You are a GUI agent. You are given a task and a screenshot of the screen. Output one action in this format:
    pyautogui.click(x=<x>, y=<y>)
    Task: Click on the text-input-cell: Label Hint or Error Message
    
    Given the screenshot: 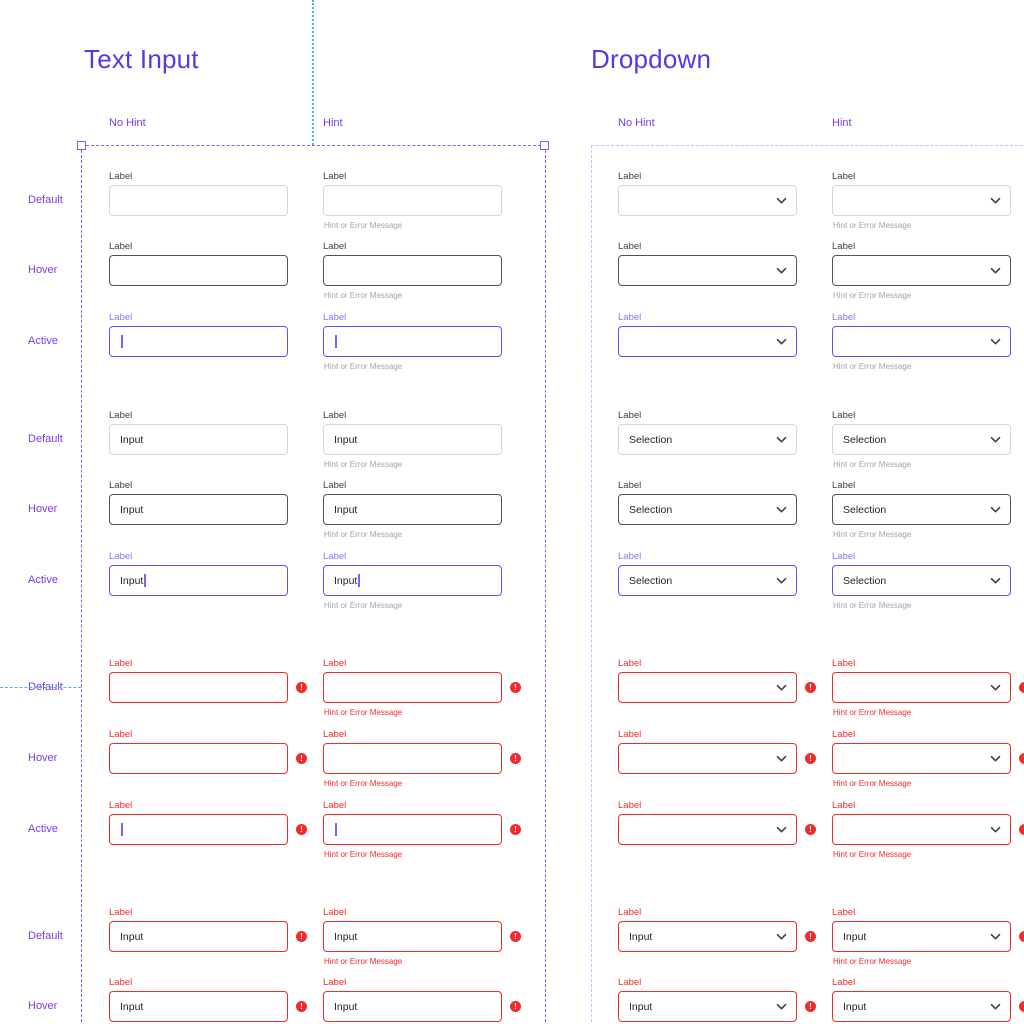 What is the action you would take?
    pyautogui.click(x=433, y=272)
    